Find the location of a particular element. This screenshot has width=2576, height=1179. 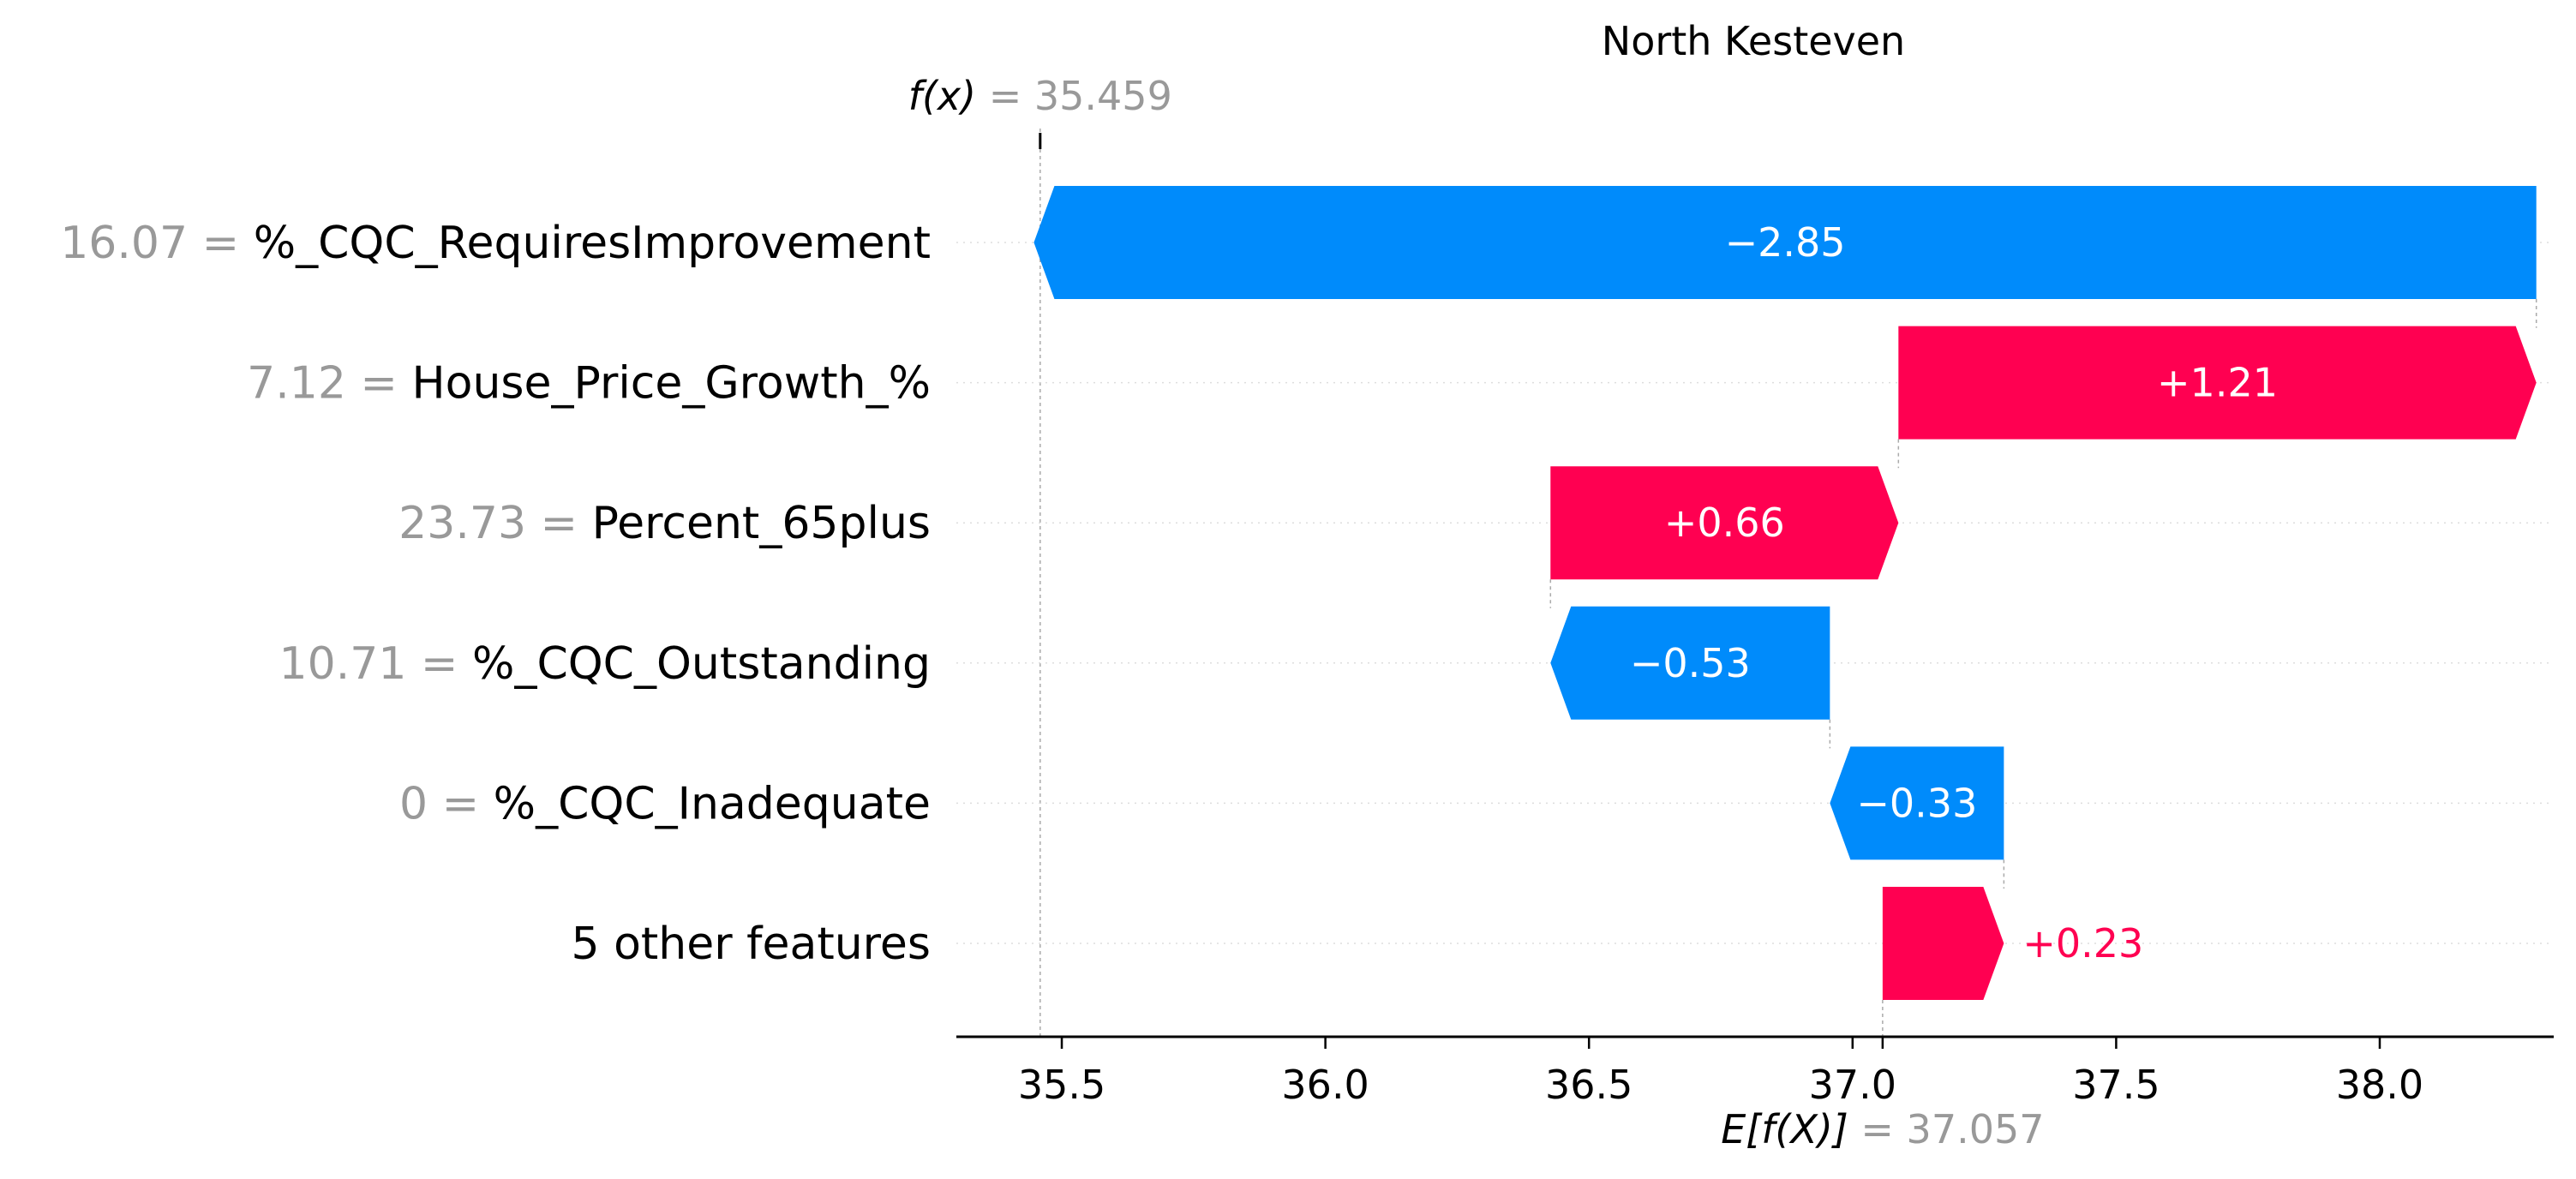

bar-value-label: +0.66 is located at coordinates (1724, 523).